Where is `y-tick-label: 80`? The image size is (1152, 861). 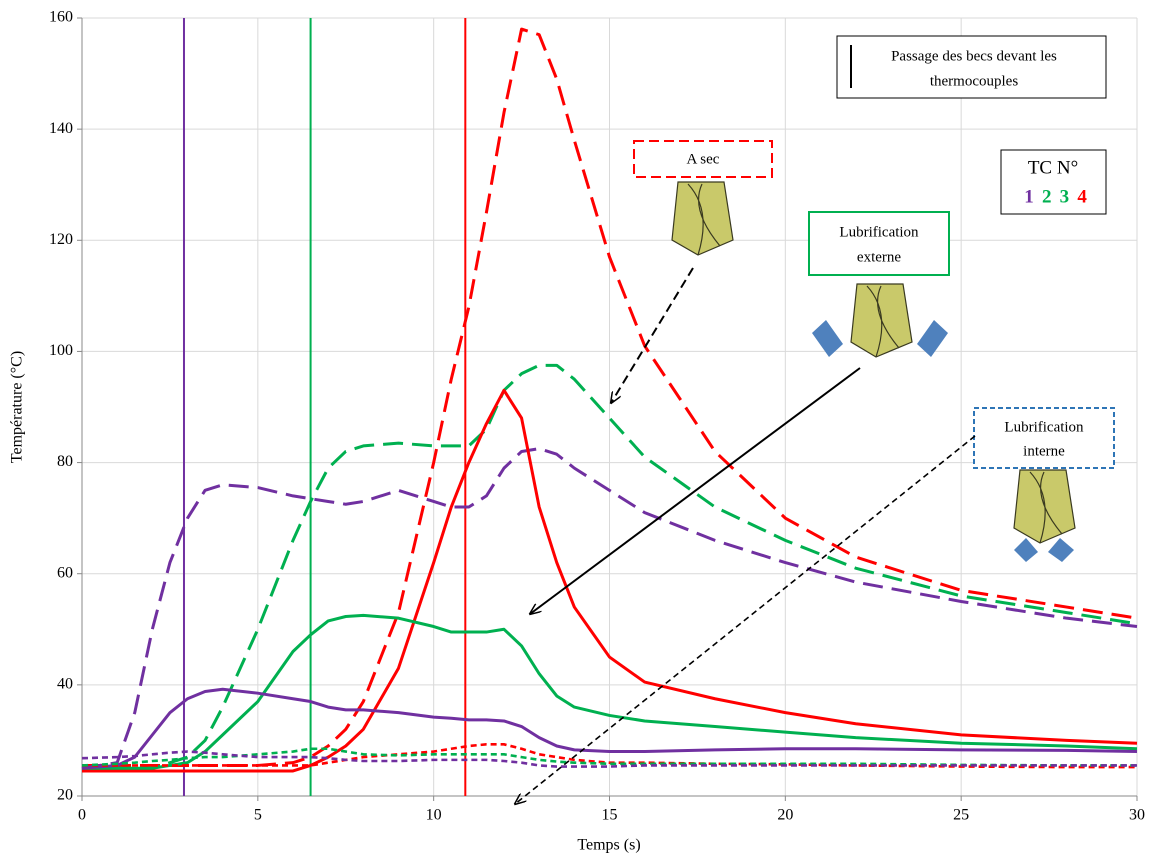
y-tick-label: 80 is located at coordinates (65, 461).